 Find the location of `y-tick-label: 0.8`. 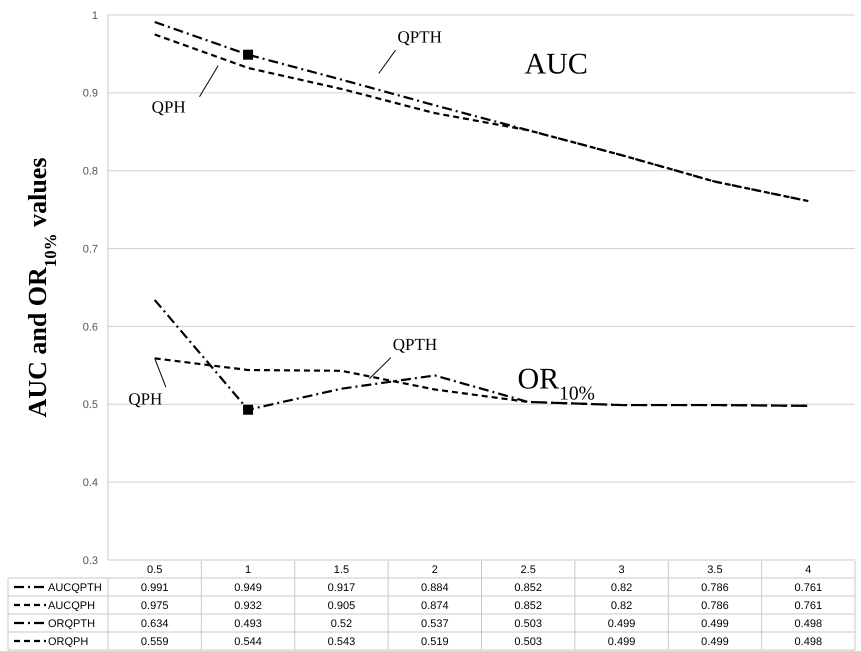

y-tick-label: 0.8 is located at coordinates (90, 172).